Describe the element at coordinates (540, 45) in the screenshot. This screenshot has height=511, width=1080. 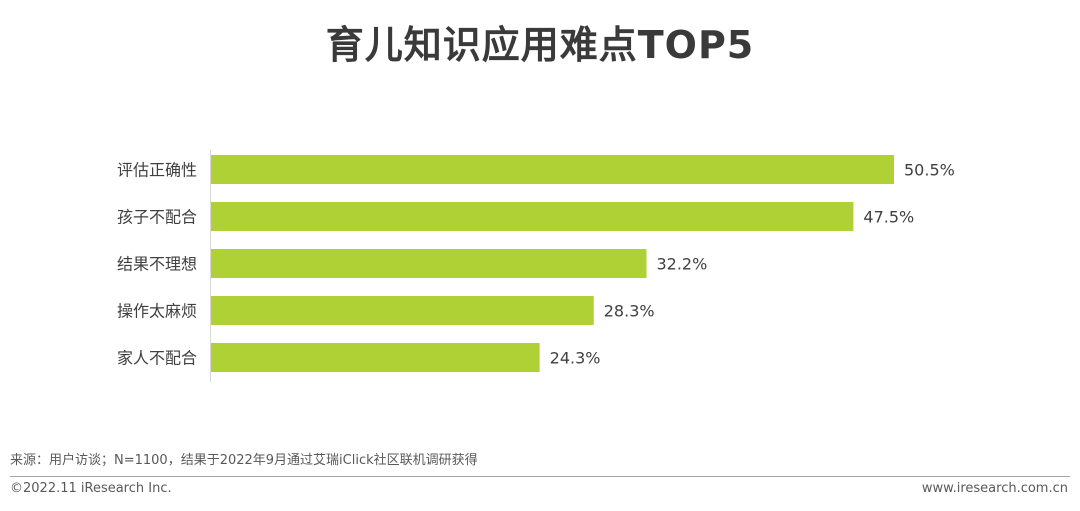
I see `chart-title: 育儿知识应用难点TOP5` at that location.